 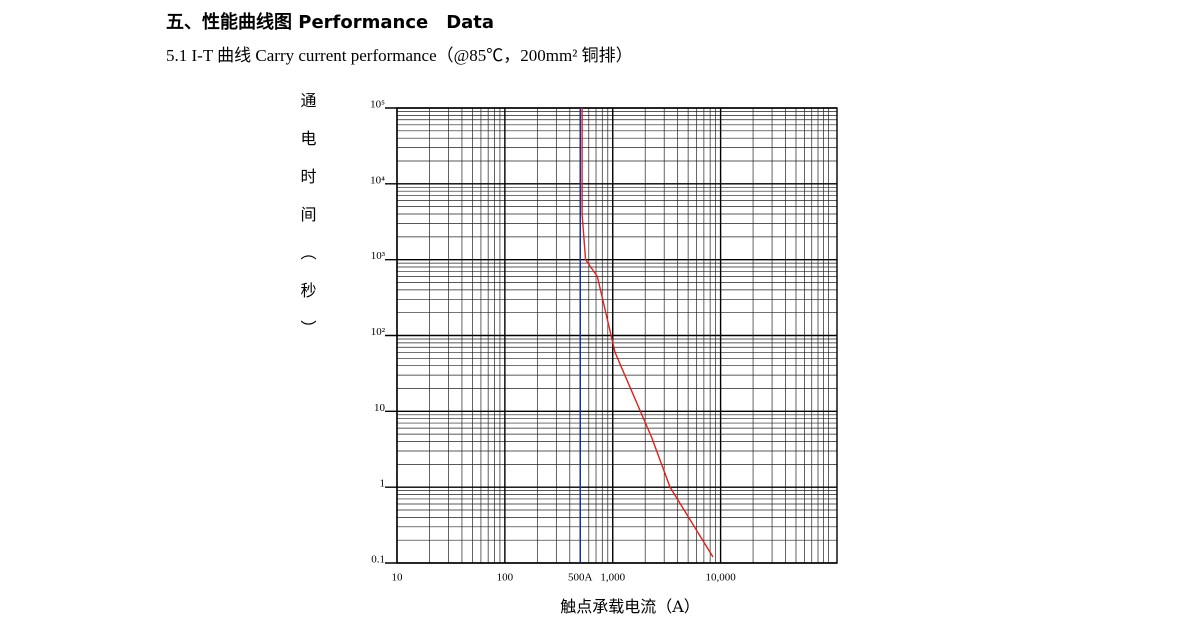 What do you see at coordinates (647, 333) in the screenshot?
I see `series-line` at bounding box center [647, 333].